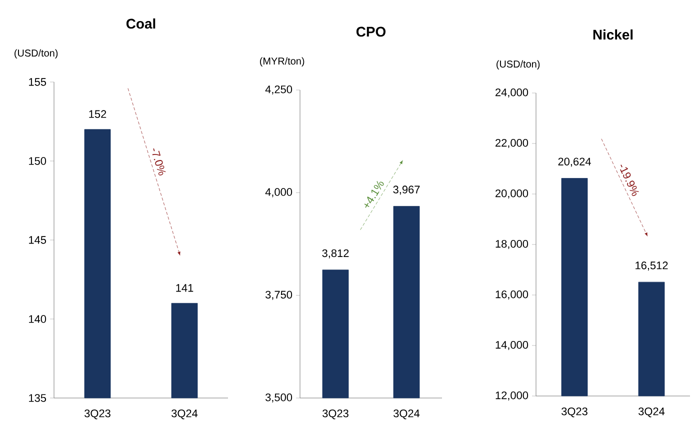  I want to click on y-tick-label: 4,000, so click(278, 193).